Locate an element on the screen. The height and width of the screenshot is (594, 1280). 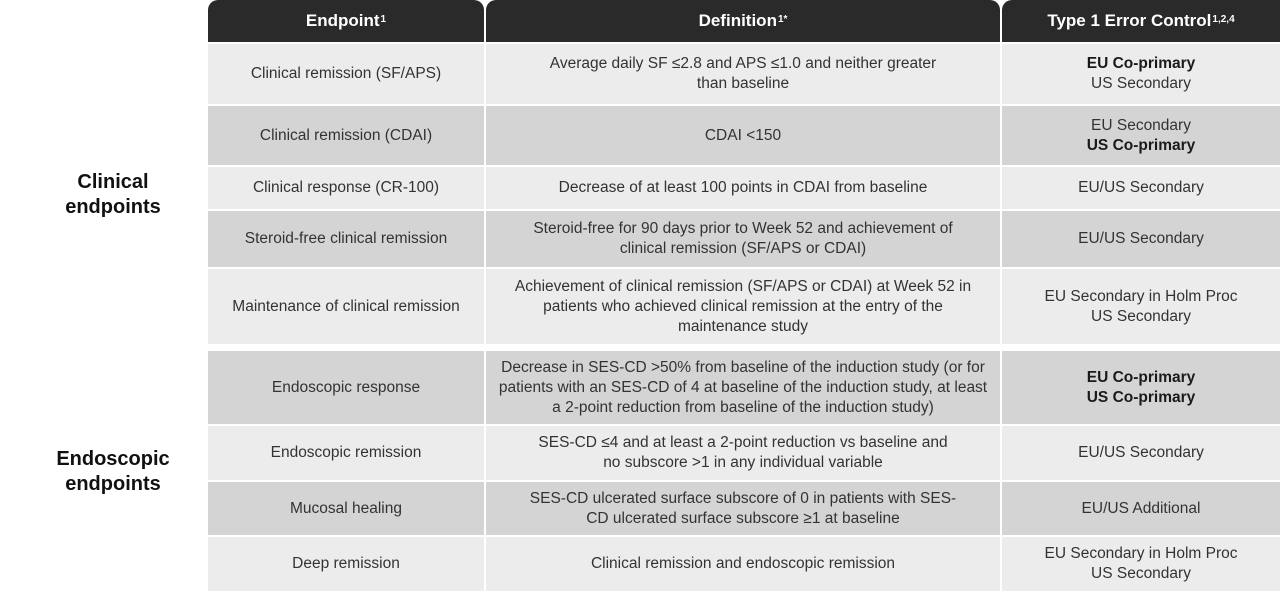
header-type1-sup: 1,2,4 is located at coordinates (1223, 19).